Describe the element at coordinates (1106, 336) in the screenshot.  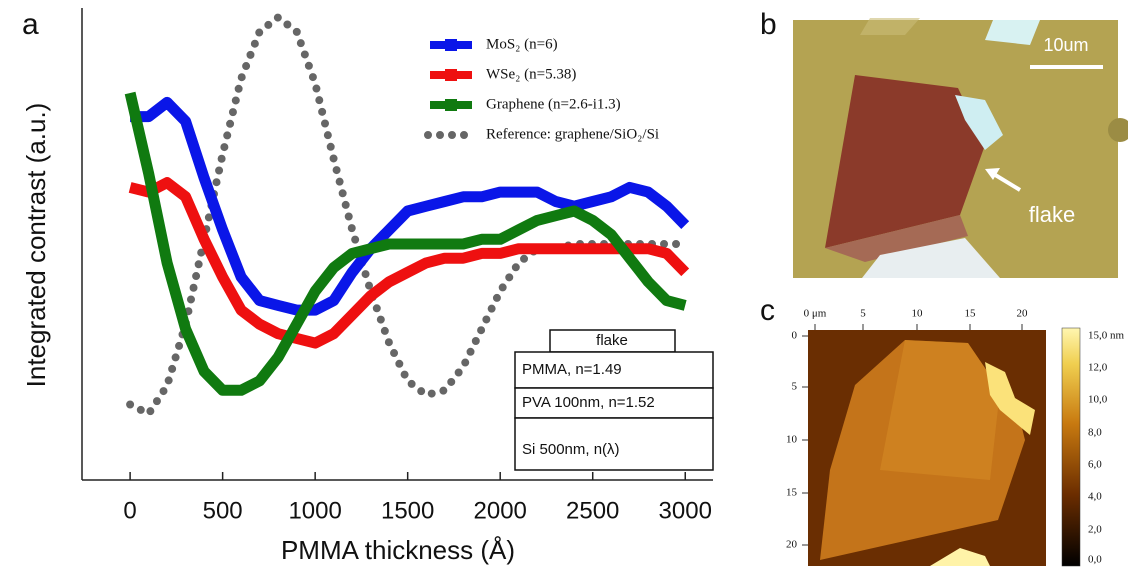
I see `colorbar-label: 15,0 nm` at that location.